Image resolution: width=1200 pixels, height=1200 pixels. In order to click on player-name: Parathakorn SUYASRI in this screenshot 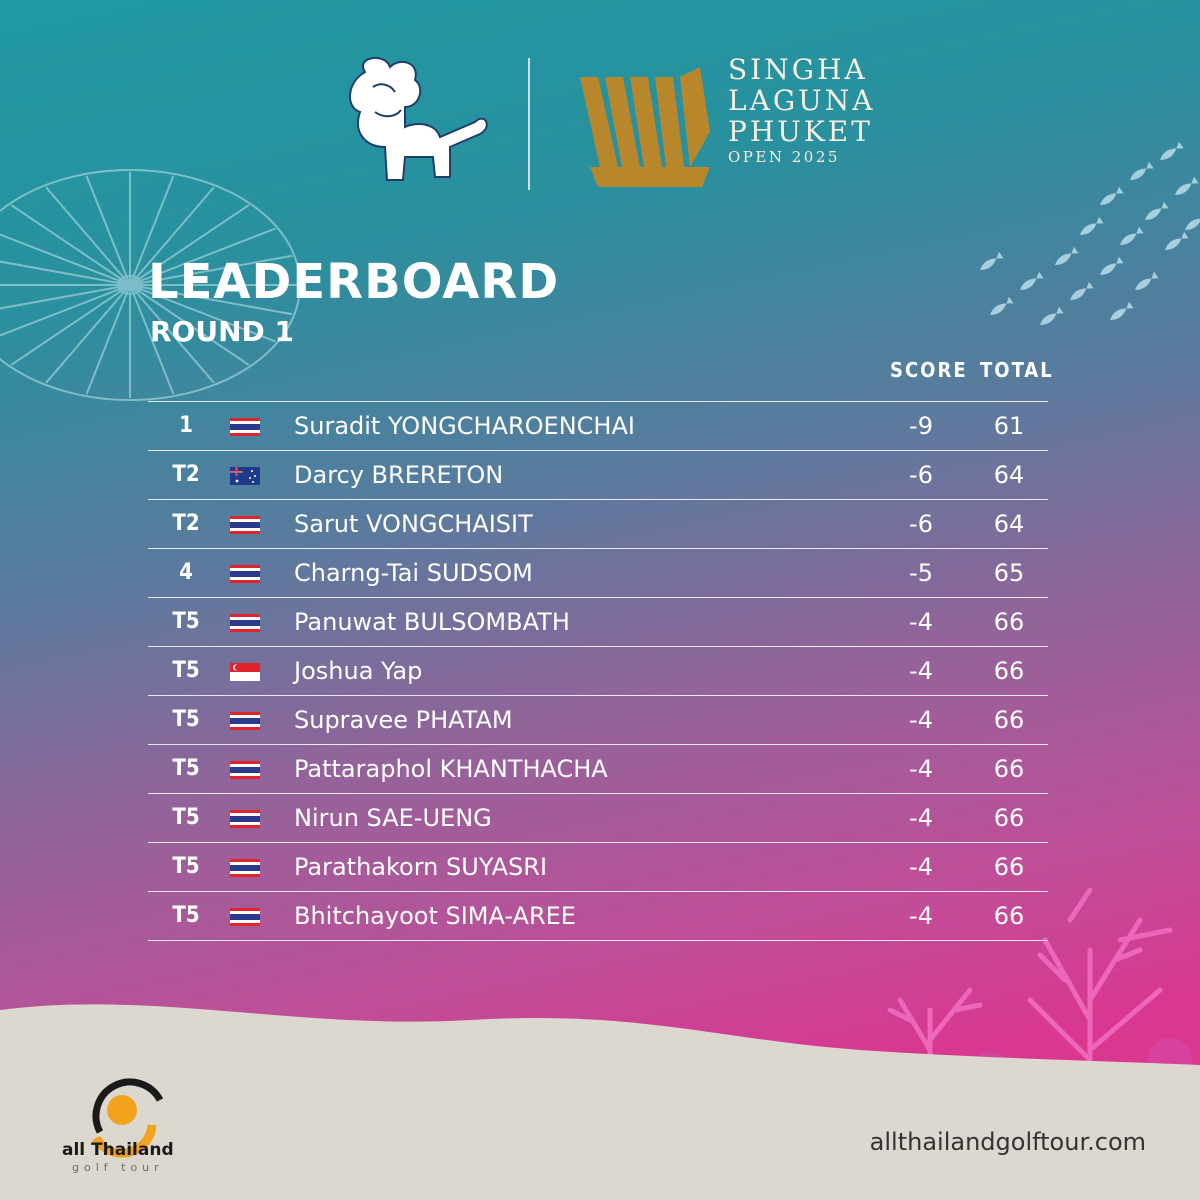, I will do `click(421, 867)`.